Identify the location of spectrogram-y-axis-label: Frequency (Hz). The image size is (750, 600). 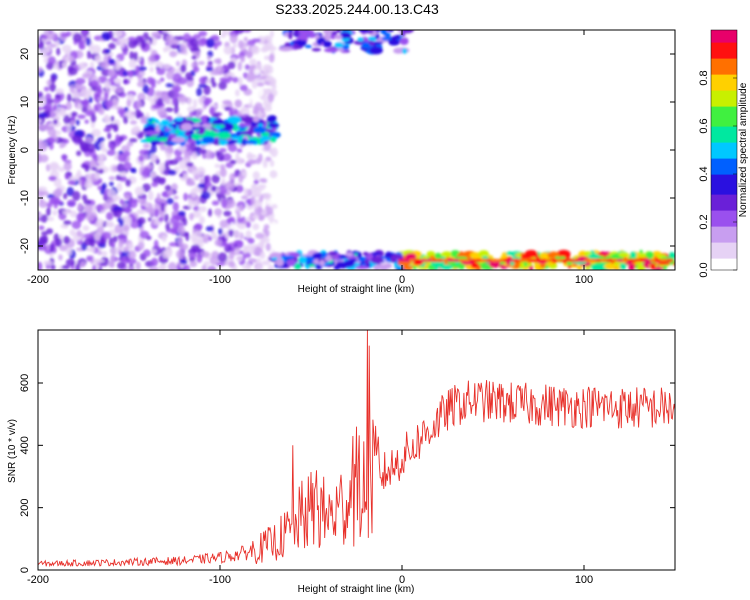
(12, 150).